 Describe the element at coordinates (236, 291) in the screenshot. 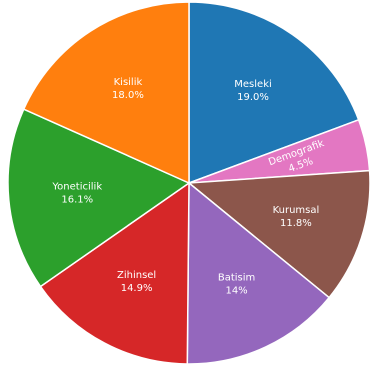

I see `pie-label-percent: 14%` at that location.